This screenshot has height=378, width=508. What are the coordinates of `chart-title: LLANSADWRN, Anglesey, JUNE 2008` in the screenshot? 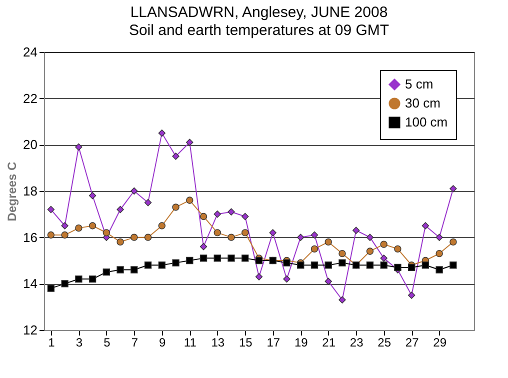 It's located at (259, 12).